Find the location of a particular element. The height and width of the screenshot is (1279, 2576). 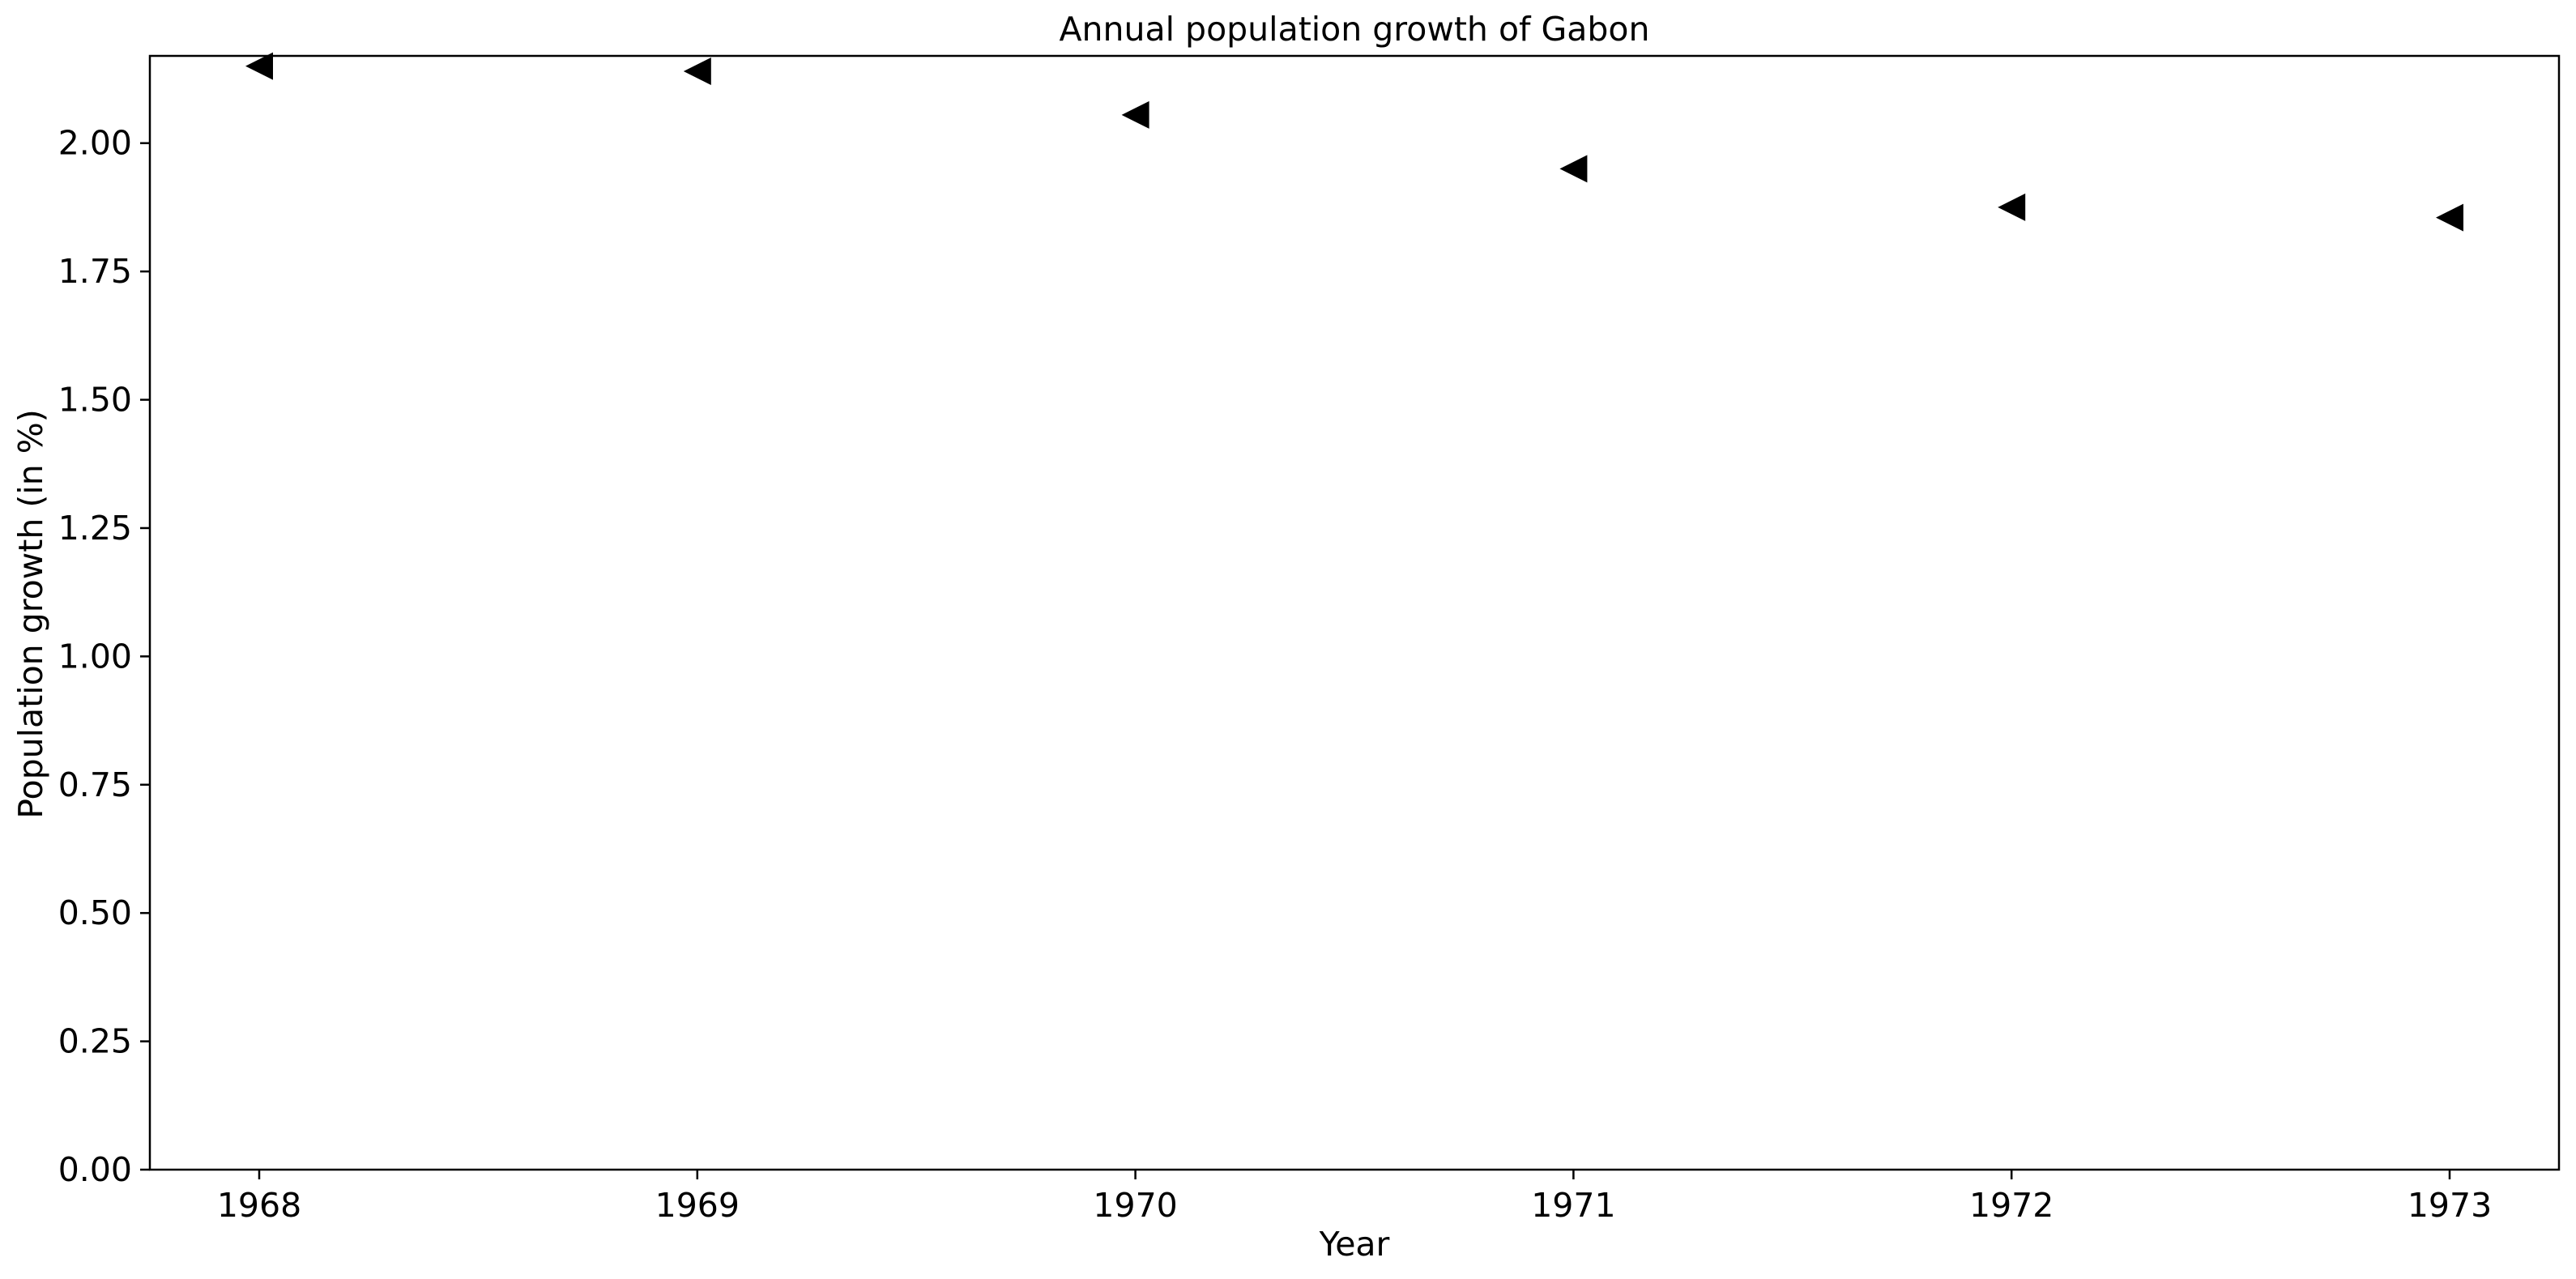

y-tick-label: 1.00 is located at coordinates (95, 656).